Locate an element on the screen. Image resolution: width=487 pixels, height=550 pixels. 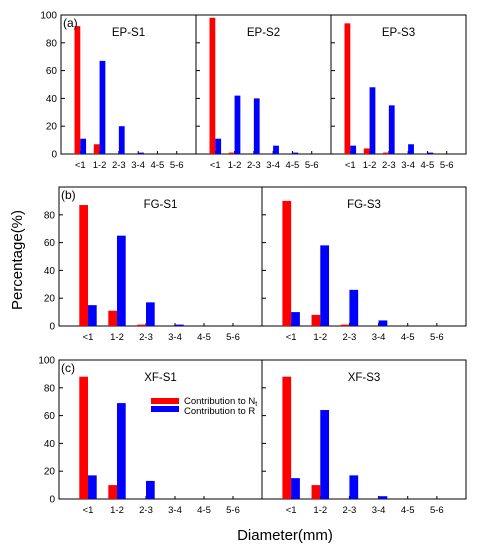
panel-ep-s3: <1 1-2 2-3 3-4 4-5 5-6 EP-S3 is located at coordinates (398, 92).